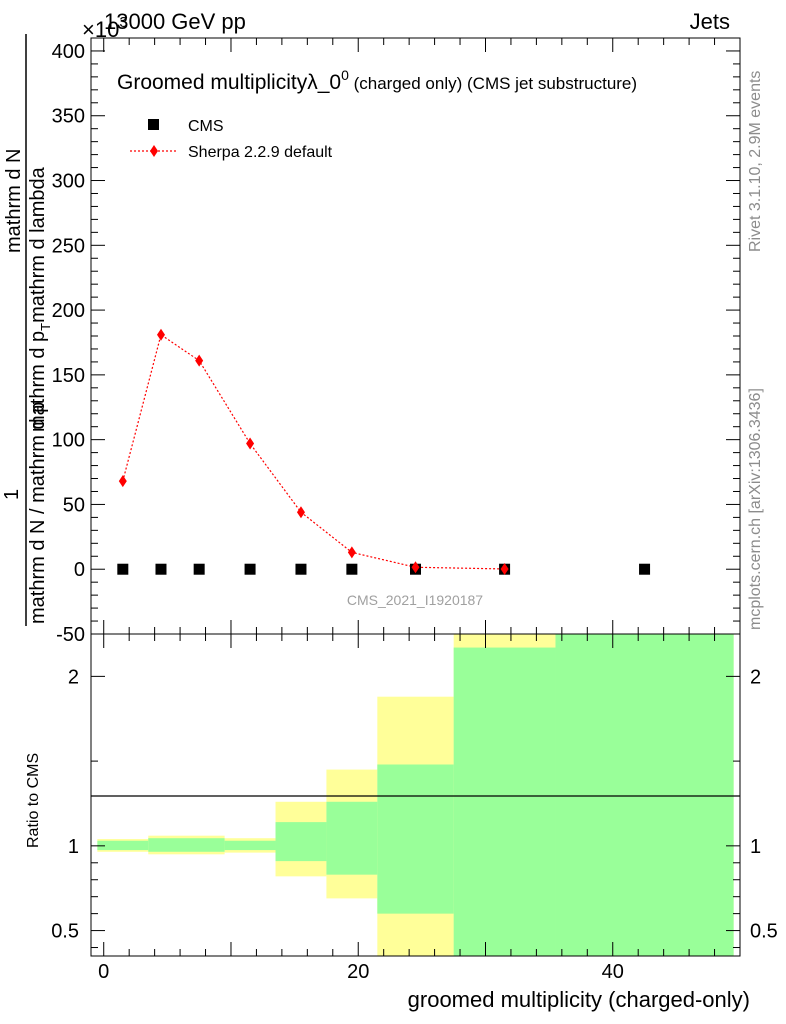 The height and width of the screenshot is (1024, 786). I want to click on rivet-label: Rivet 3.1.10, 2.9M events, so click(755, 161).